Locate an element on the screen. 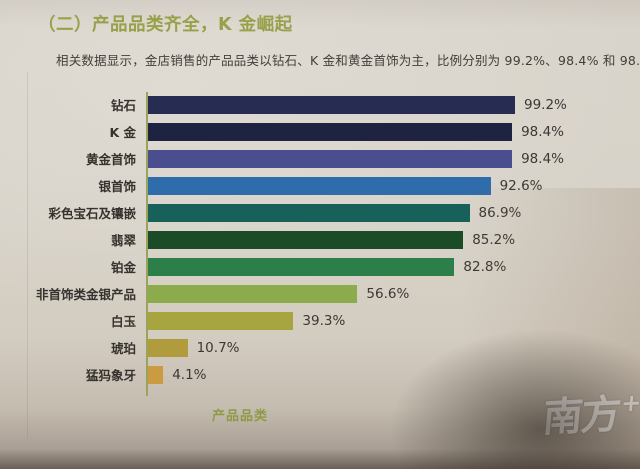 Image resolution: width=640 pixels, height=469 pixels. chart-row: 铂金 82.8% is located at coordinates (322, 266).